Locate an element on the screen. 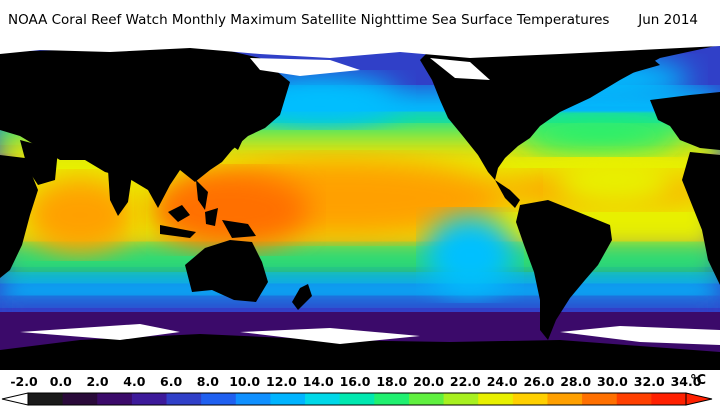  colorbar-tick-label: 2.0 is located at coordinates (97, 381).